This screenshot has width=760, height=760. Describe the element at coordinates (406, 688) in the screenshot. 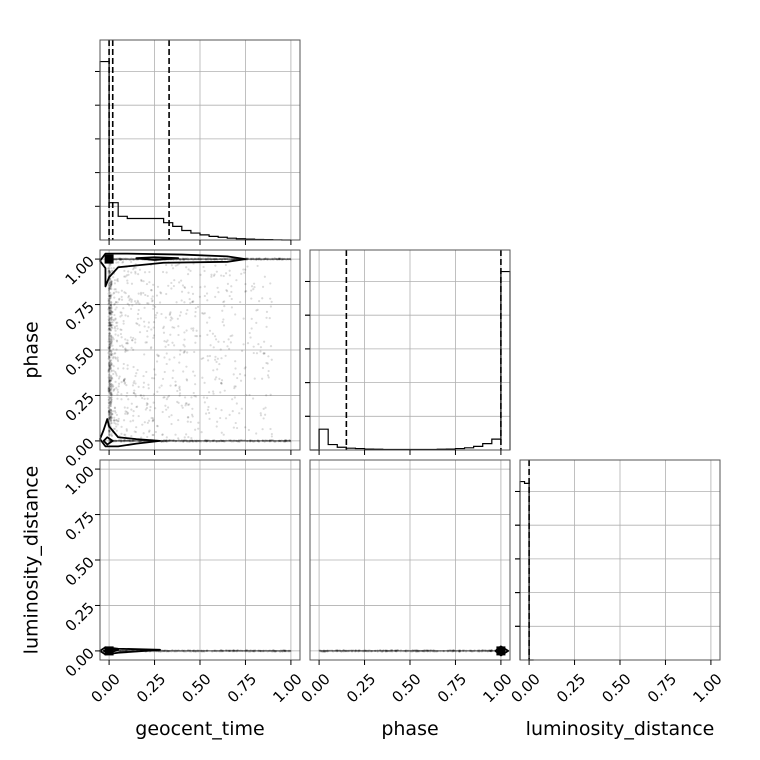

I see `x-tick-label: 0.50` at that location.